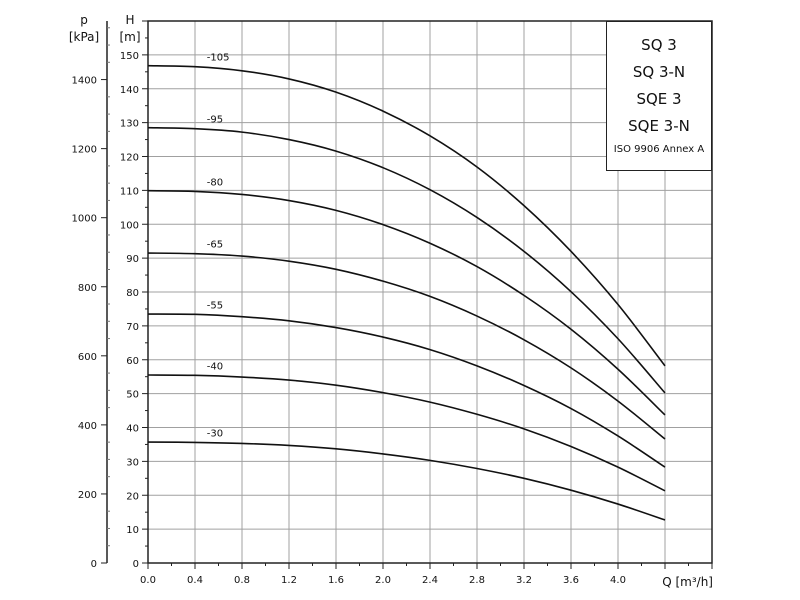 This screenshot has width=800, height=600. What do you see at coordinates (132, 395) in the screenshot?
I see `y-tick-label: 50` at bounding box center [132, 395].